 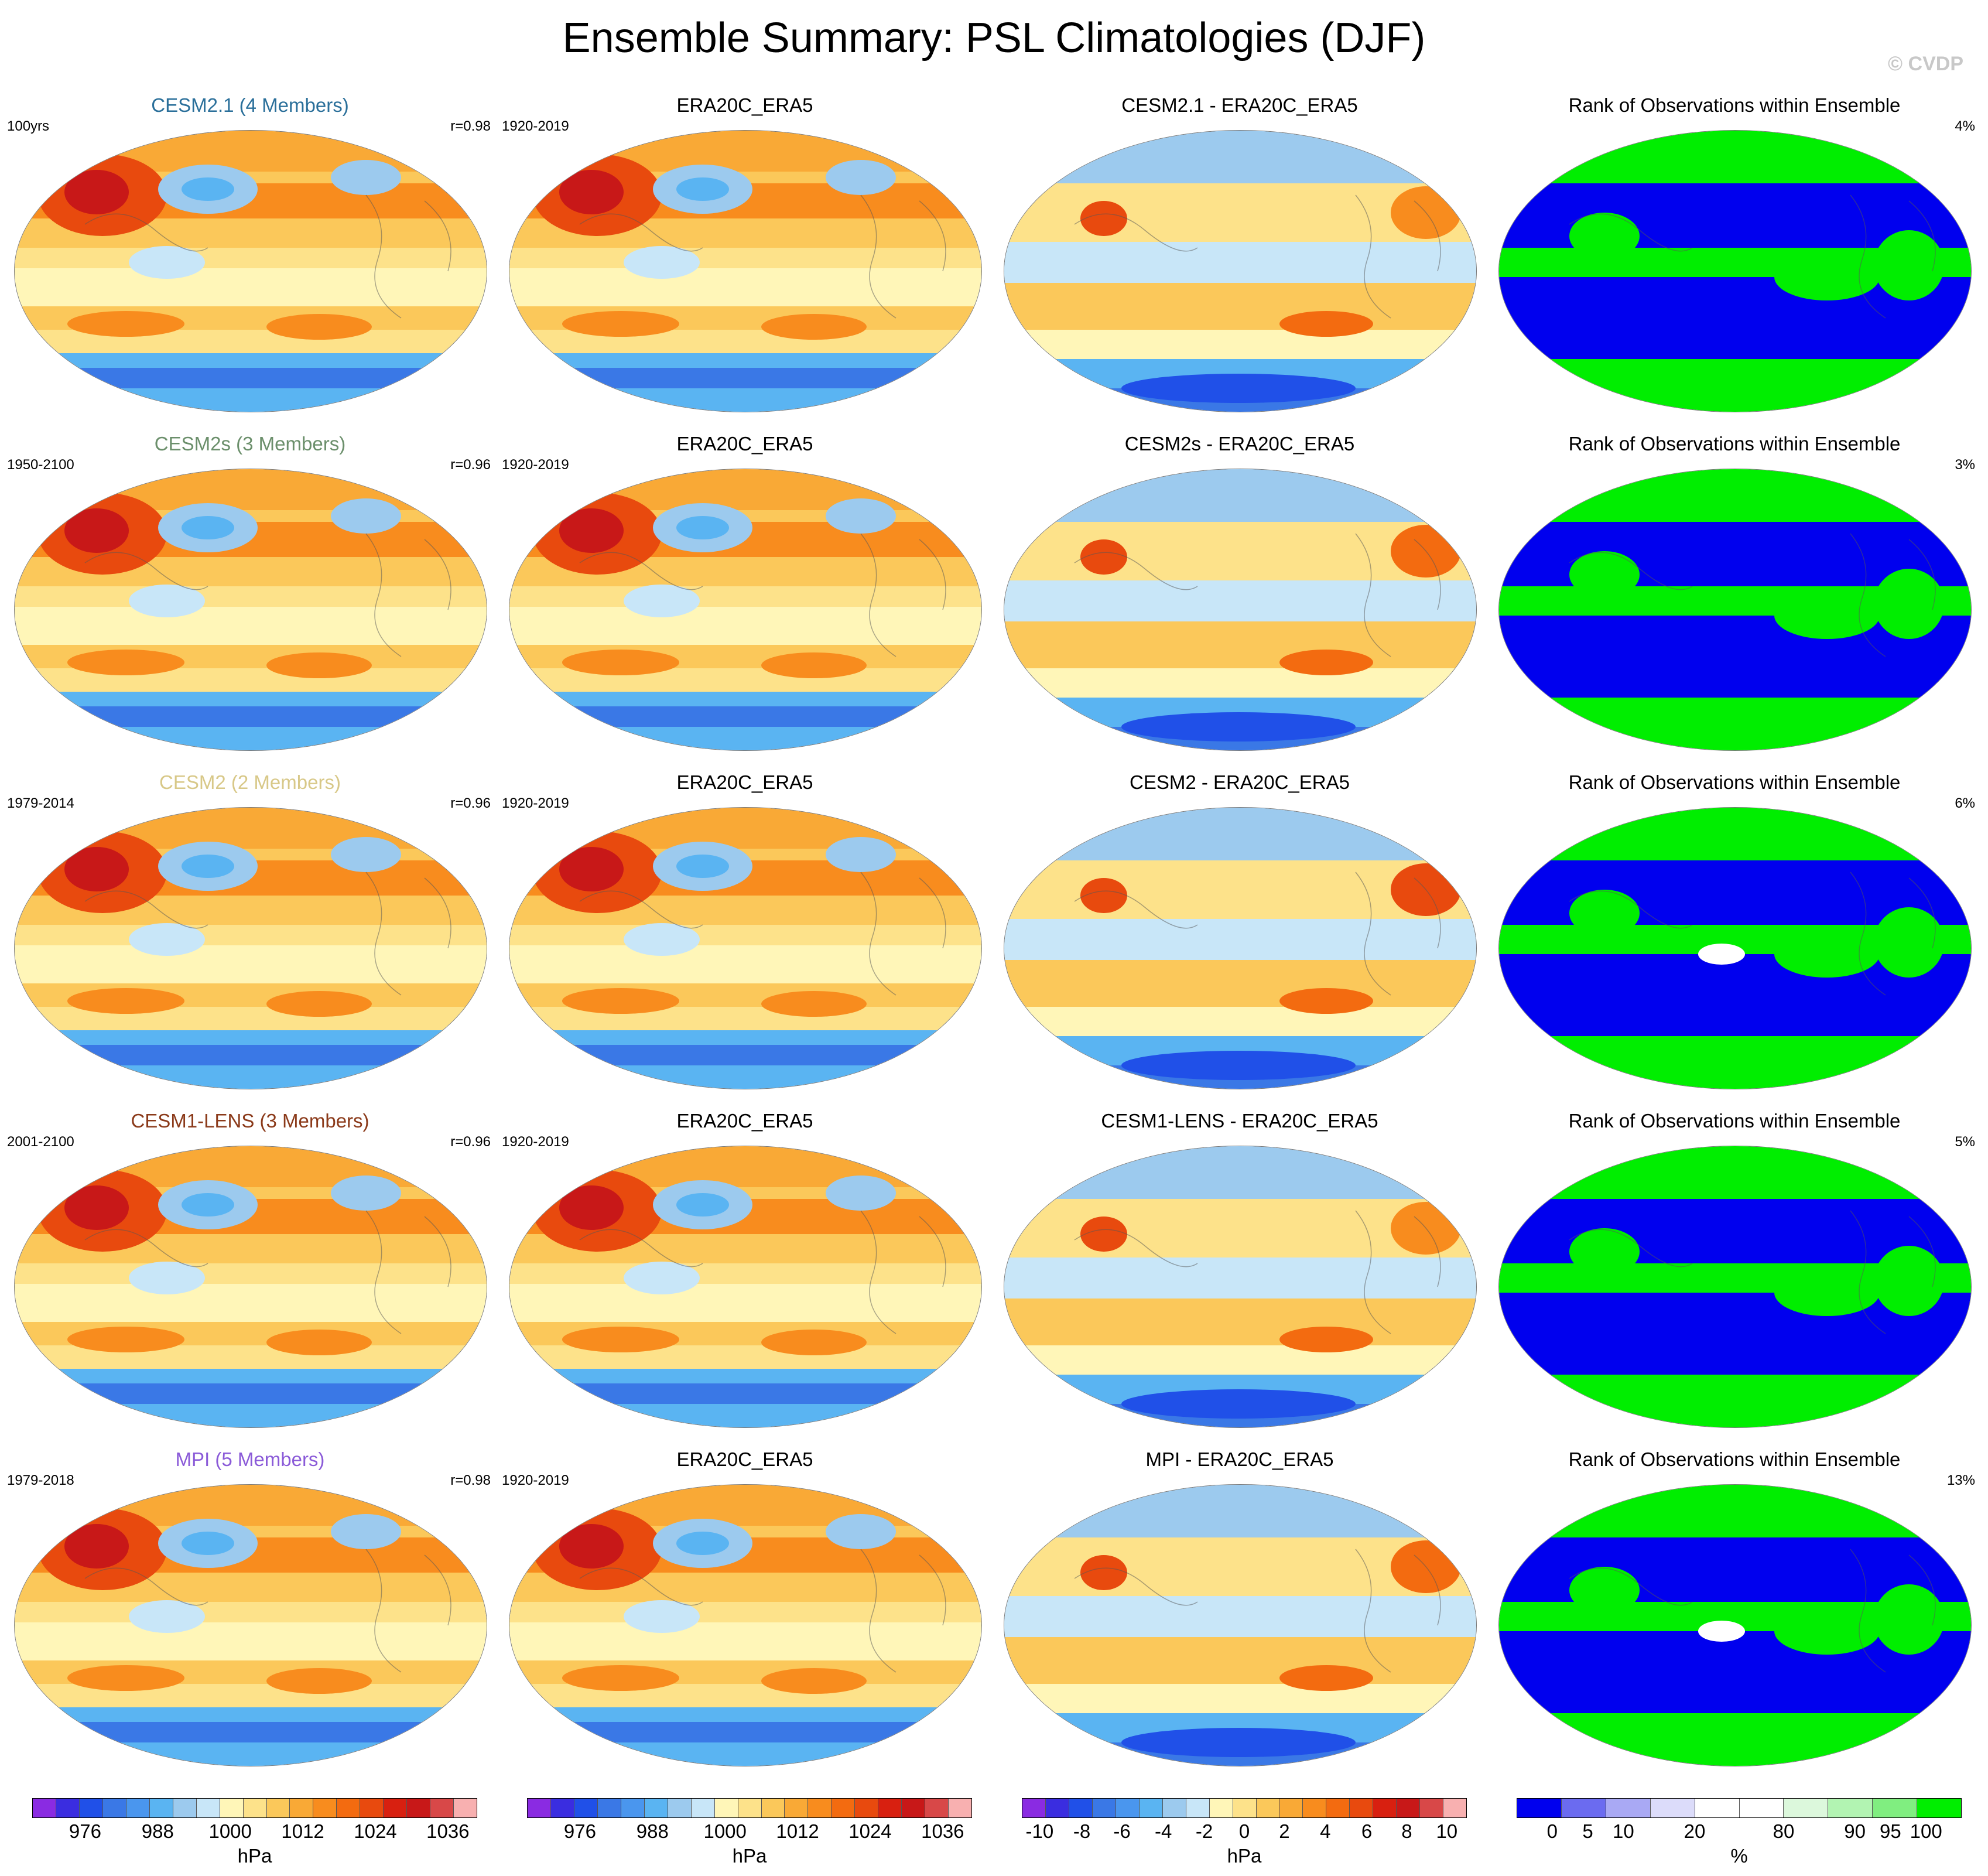 I want to click on colorbar-swatches, so click(x=1245, y=1808).